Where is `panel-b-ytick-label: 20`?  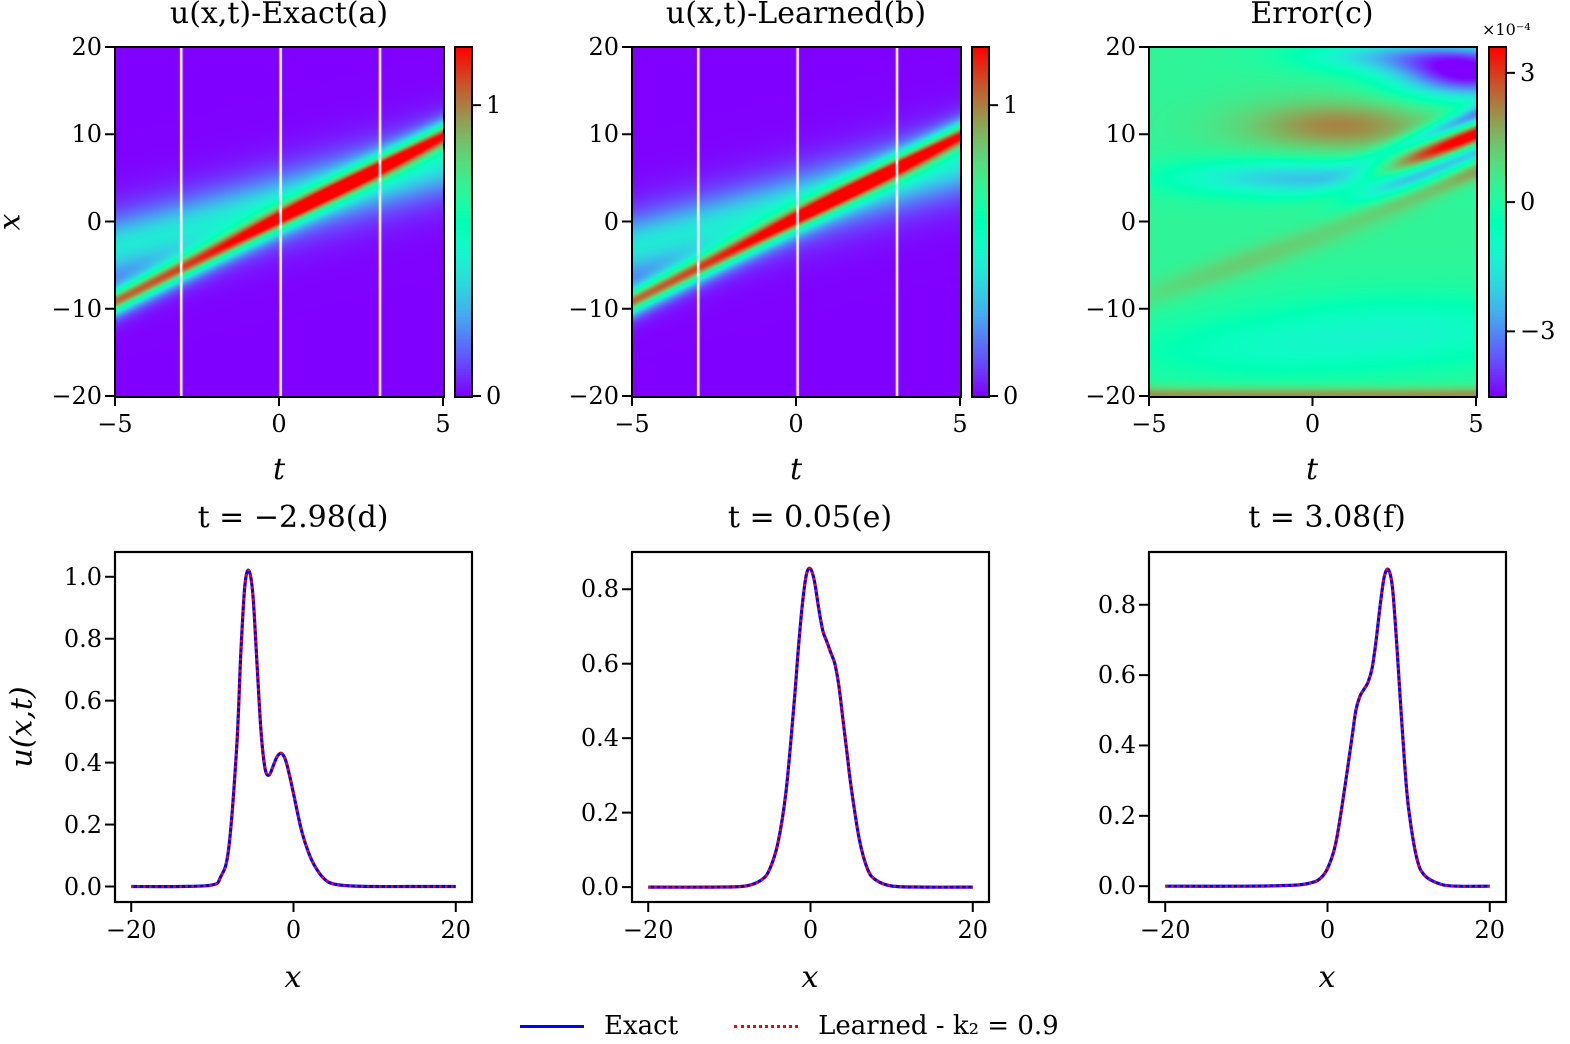
panel-b-ytick-label: 20 is located at coordinates (603, 47).